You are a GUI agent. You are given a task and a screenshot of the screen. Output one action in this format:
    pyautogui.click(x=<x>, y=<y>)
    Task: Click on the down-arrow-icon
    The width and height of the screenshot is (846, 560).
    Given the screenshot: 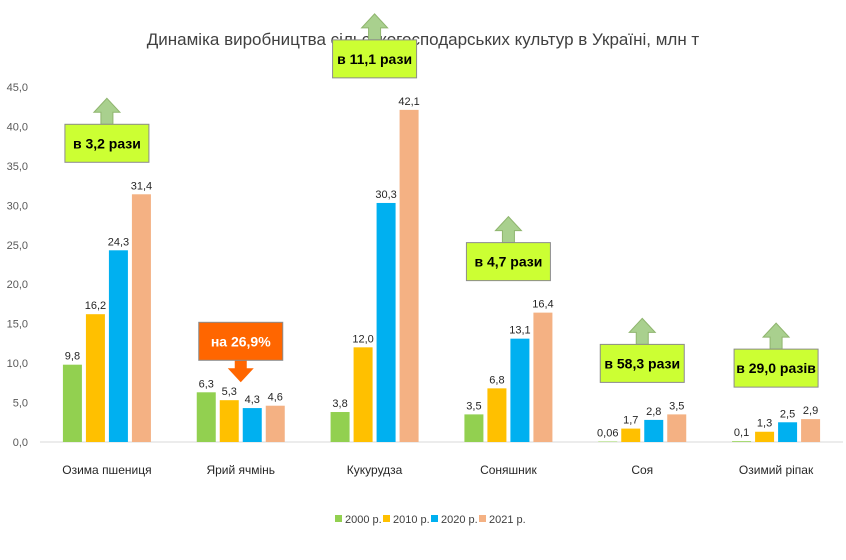 What is the action you would take?
    pyautogui.click(x=240, y=371)
    